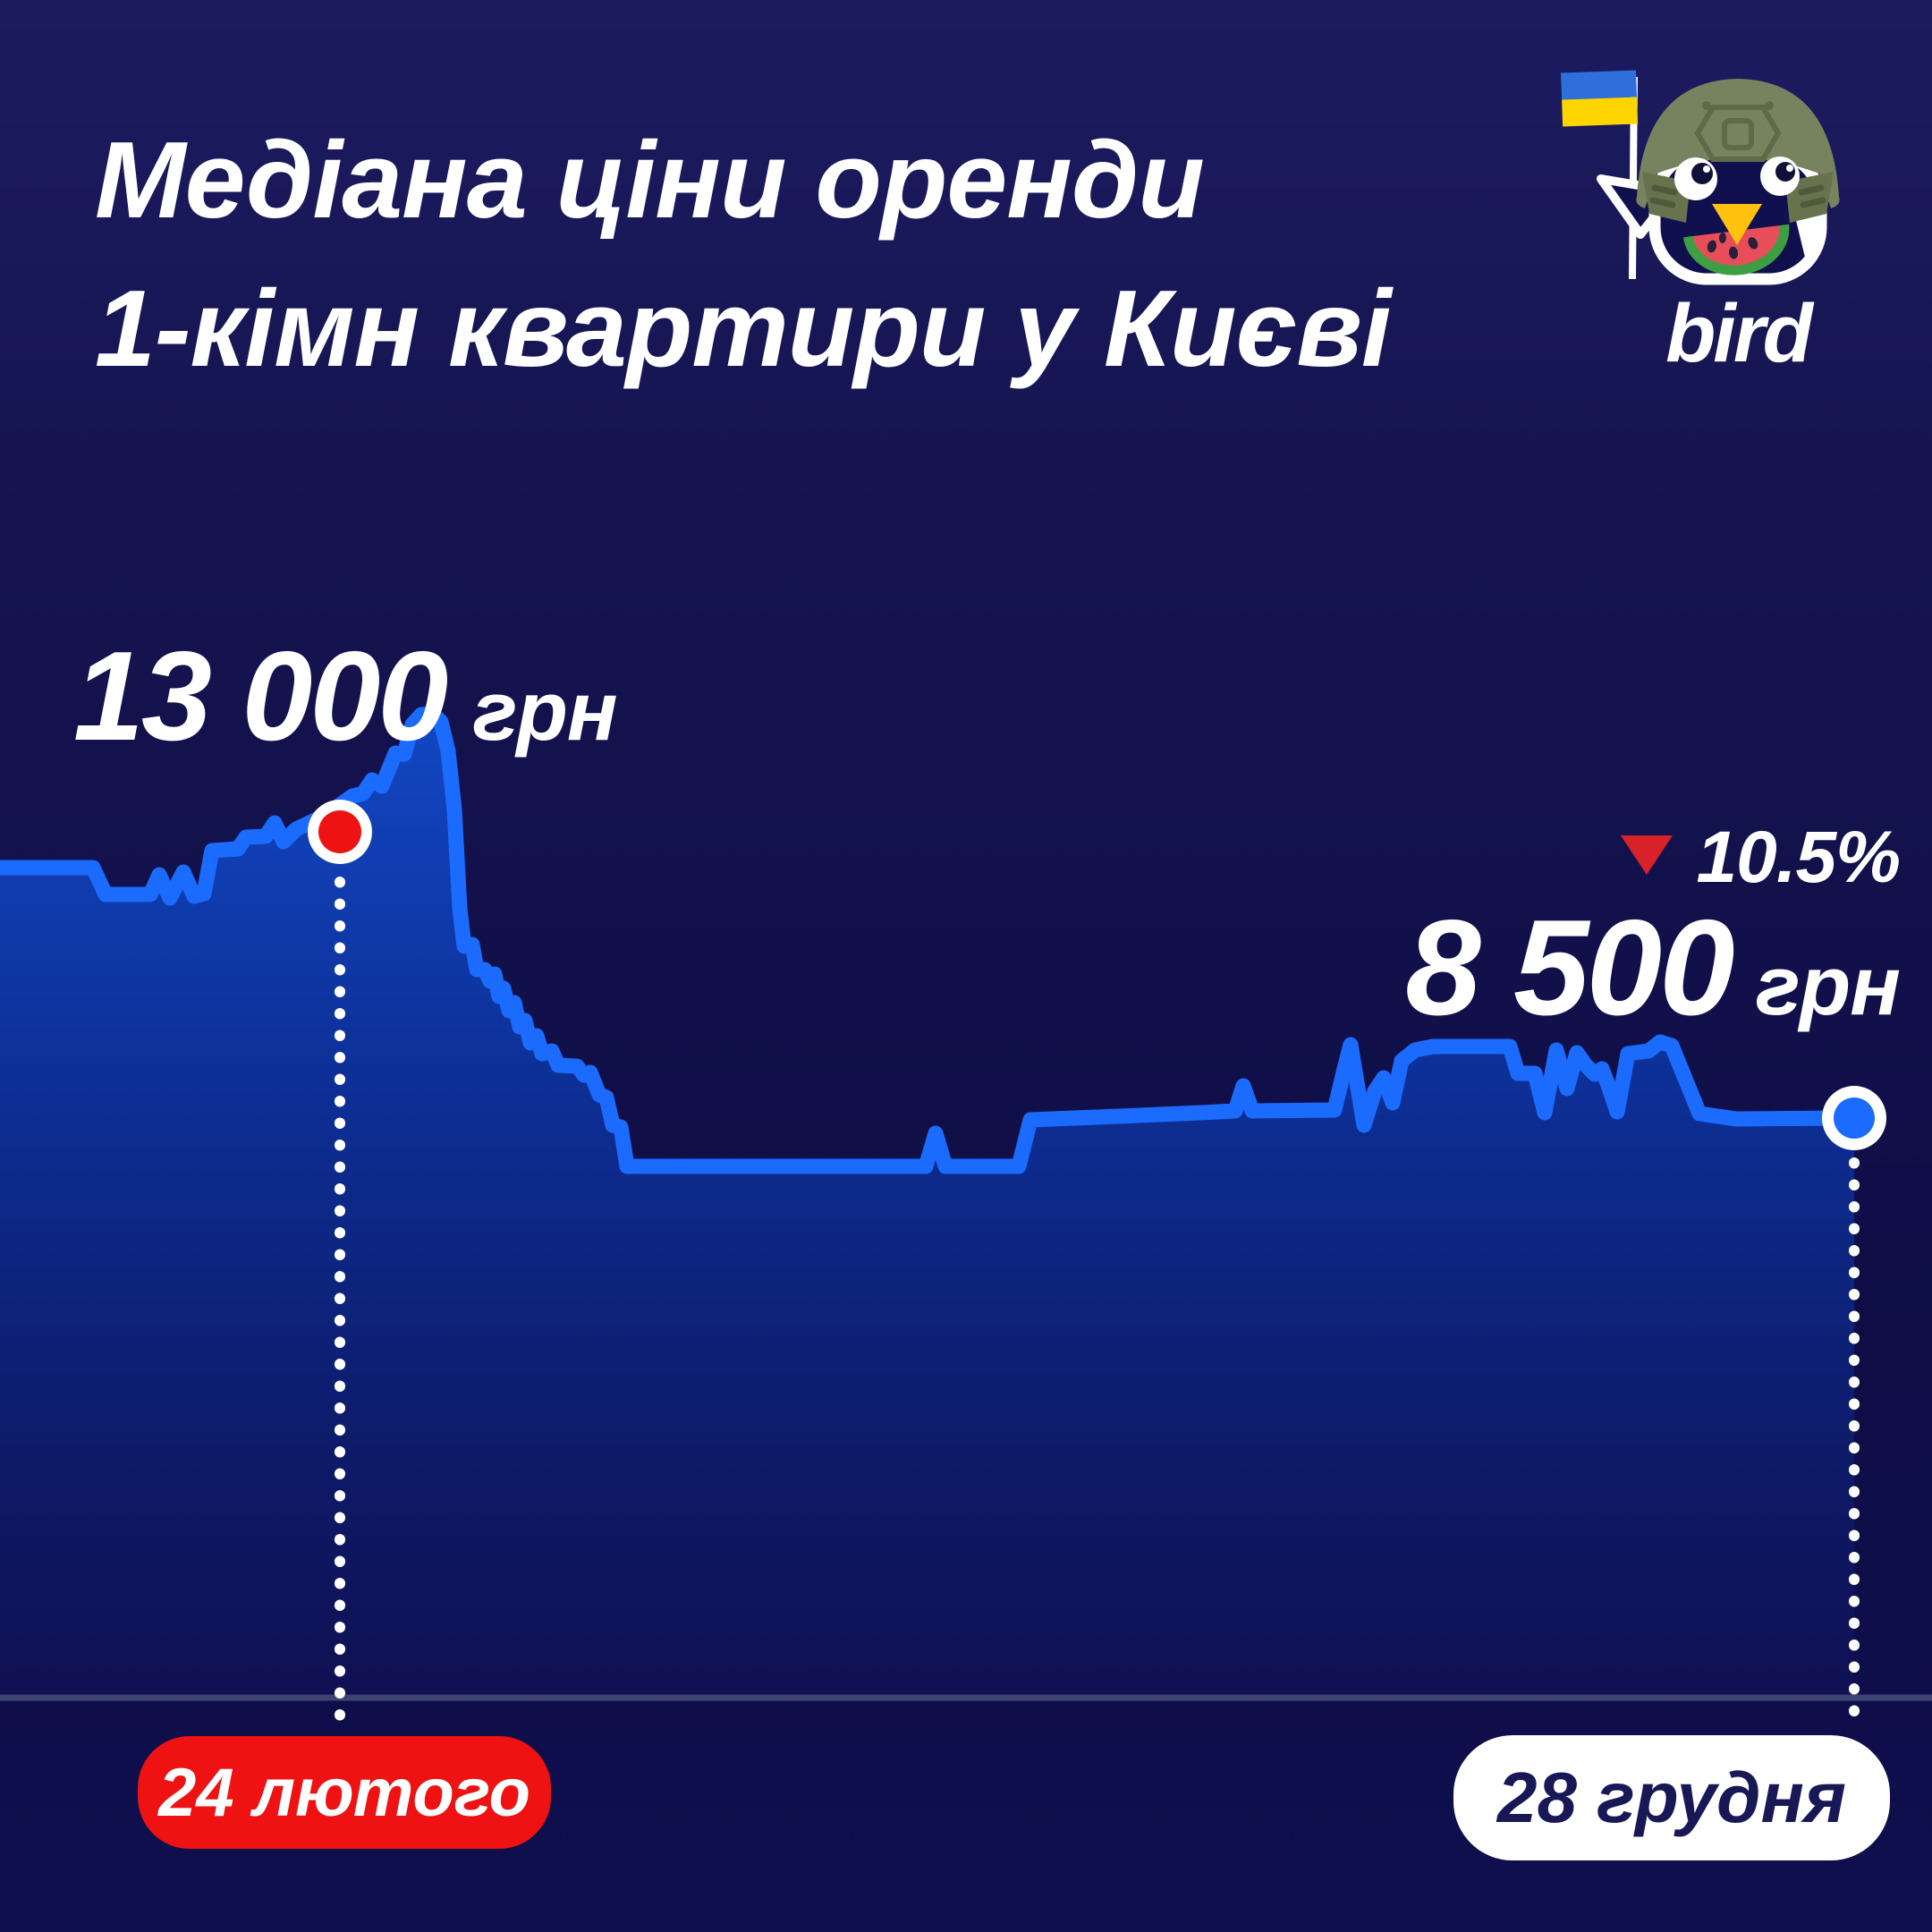 Image resolution: width=1932 pixels, height=1932 pixels. Describe the element at coordinates (544, 711) in the screenshot. I see `start-currency: грн` at that location.